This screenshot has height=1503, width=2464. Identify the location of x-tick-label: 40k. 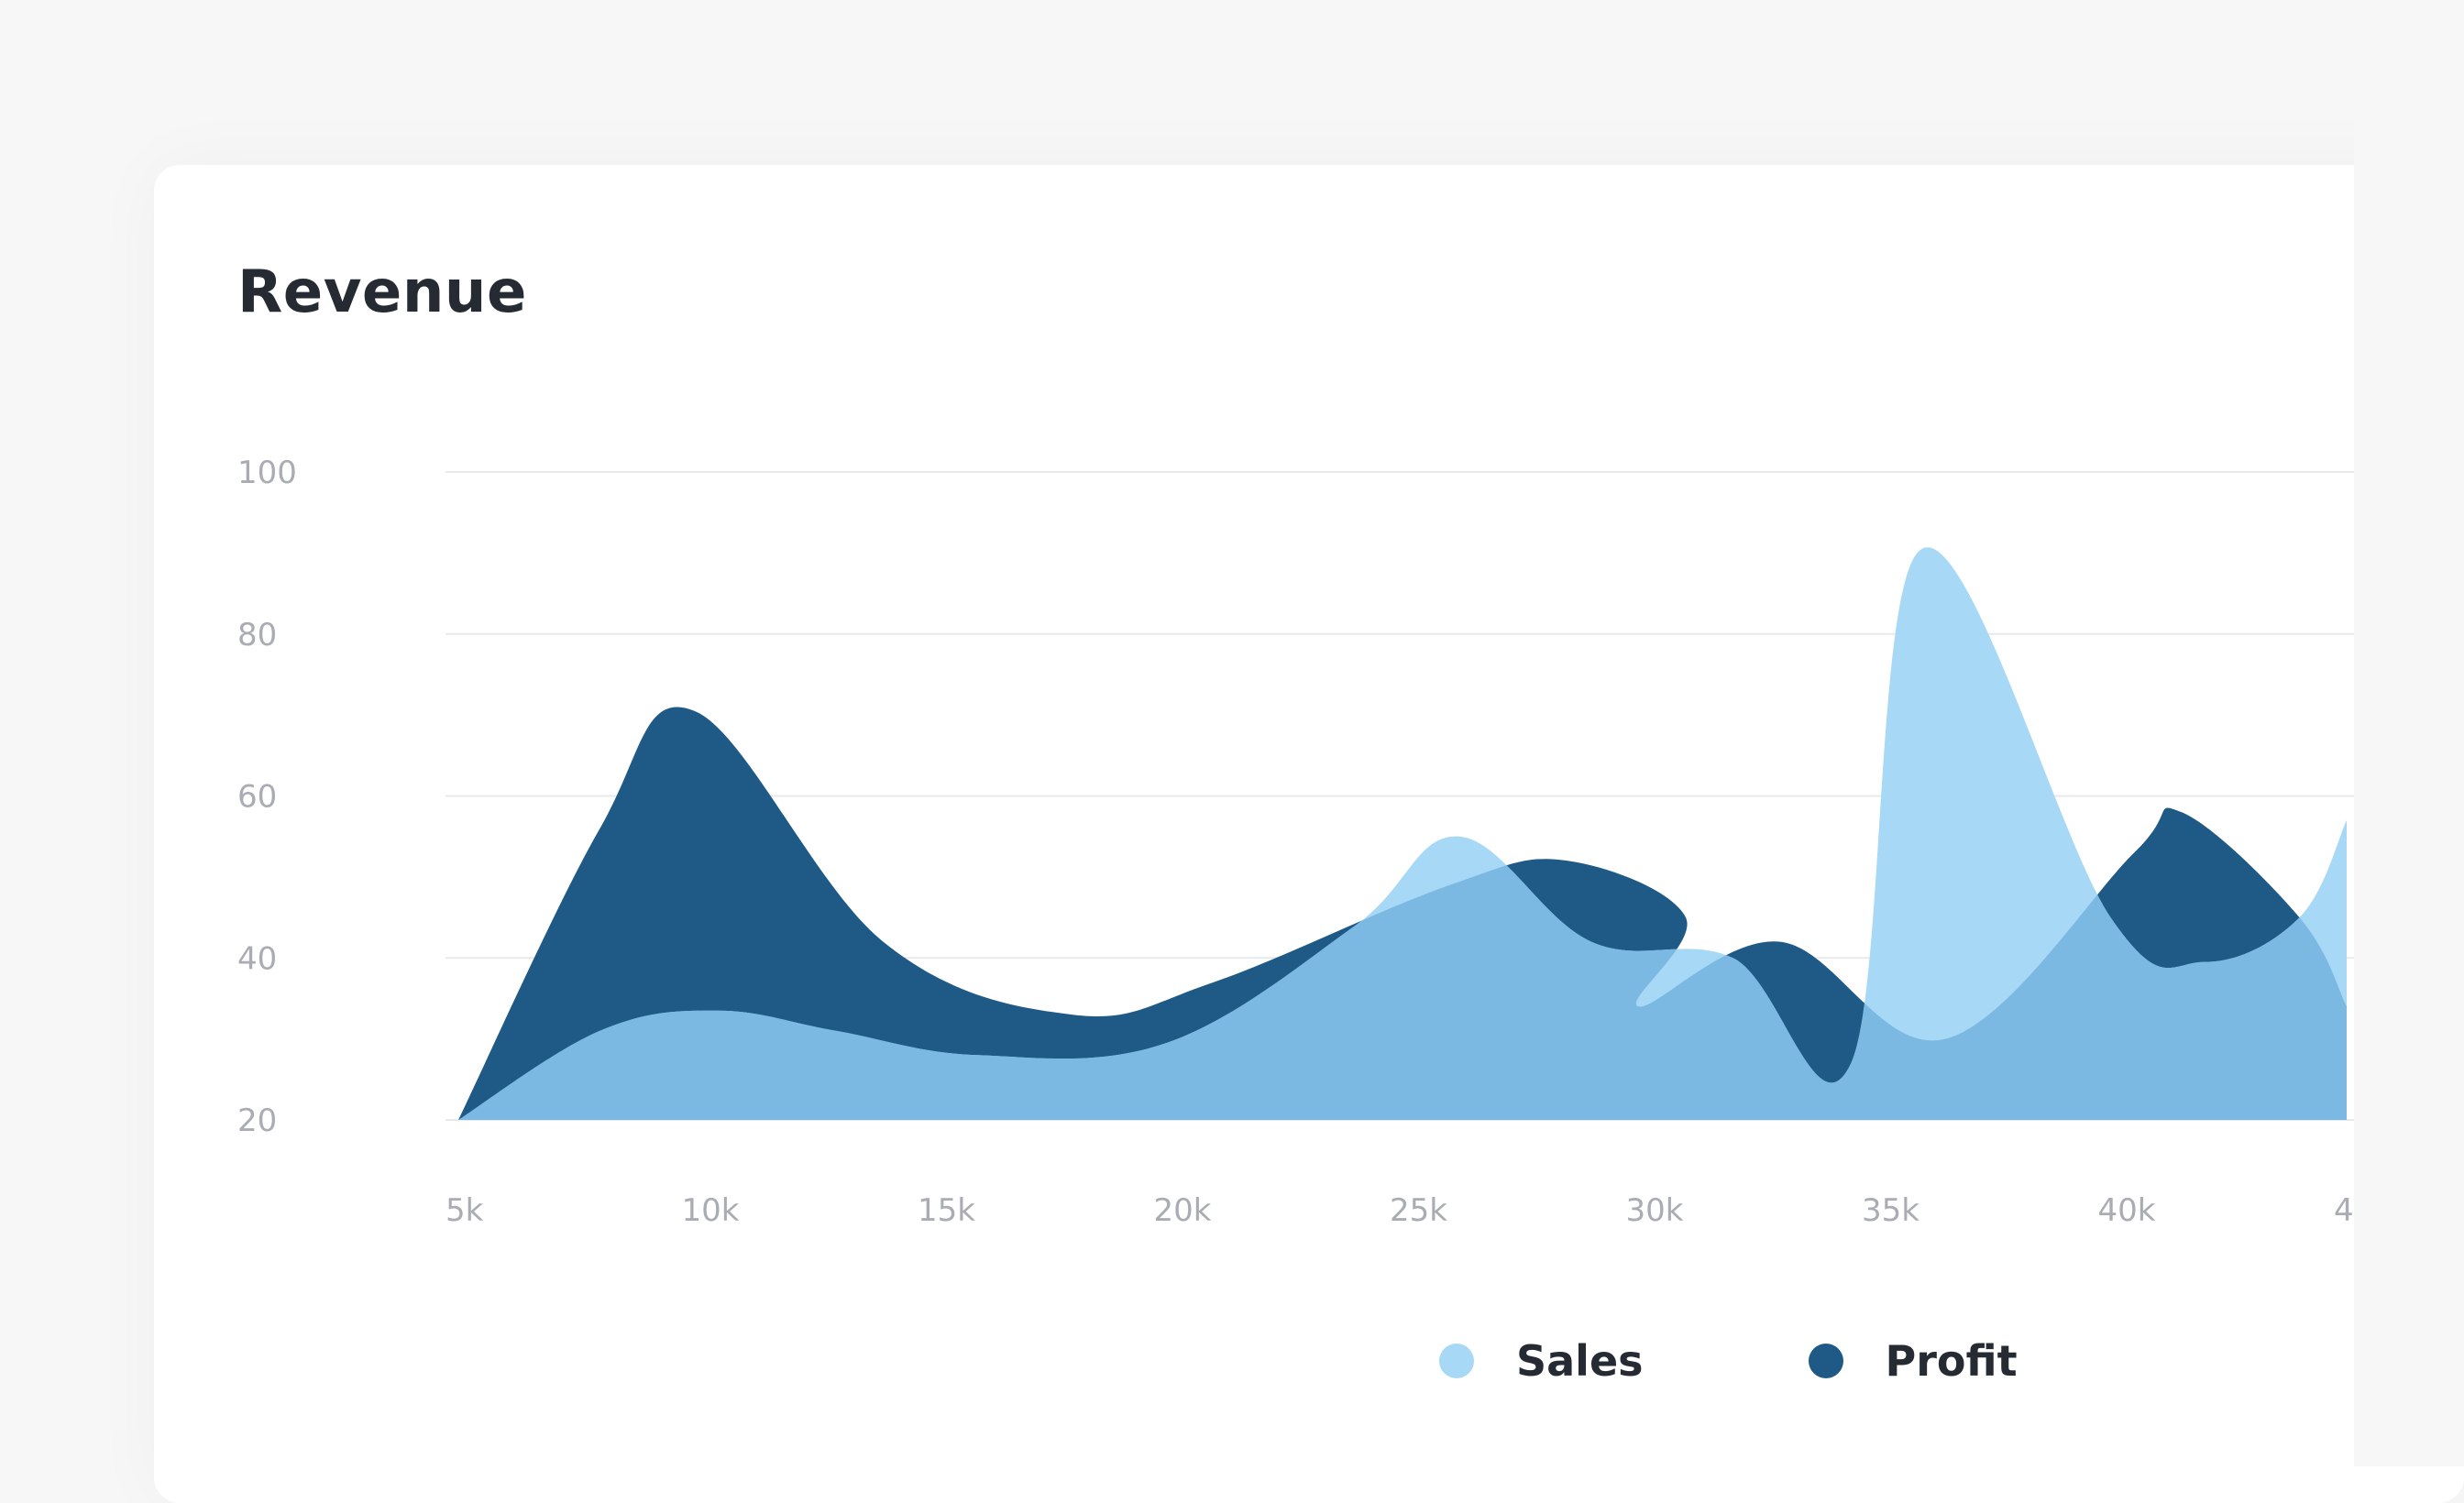
(2127, 1210).